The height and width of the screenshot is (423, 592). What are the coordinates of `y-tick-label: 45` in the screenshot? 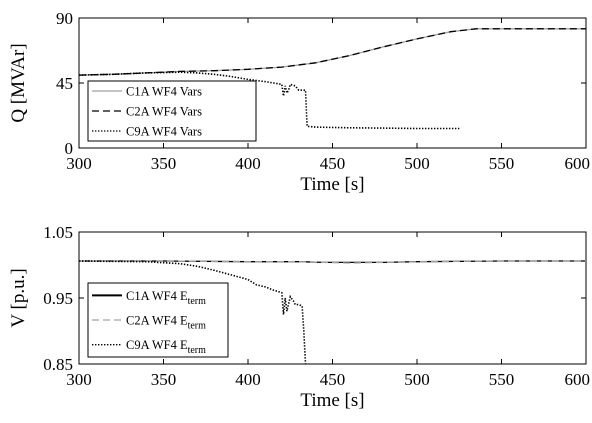 It's located at (64, 83).